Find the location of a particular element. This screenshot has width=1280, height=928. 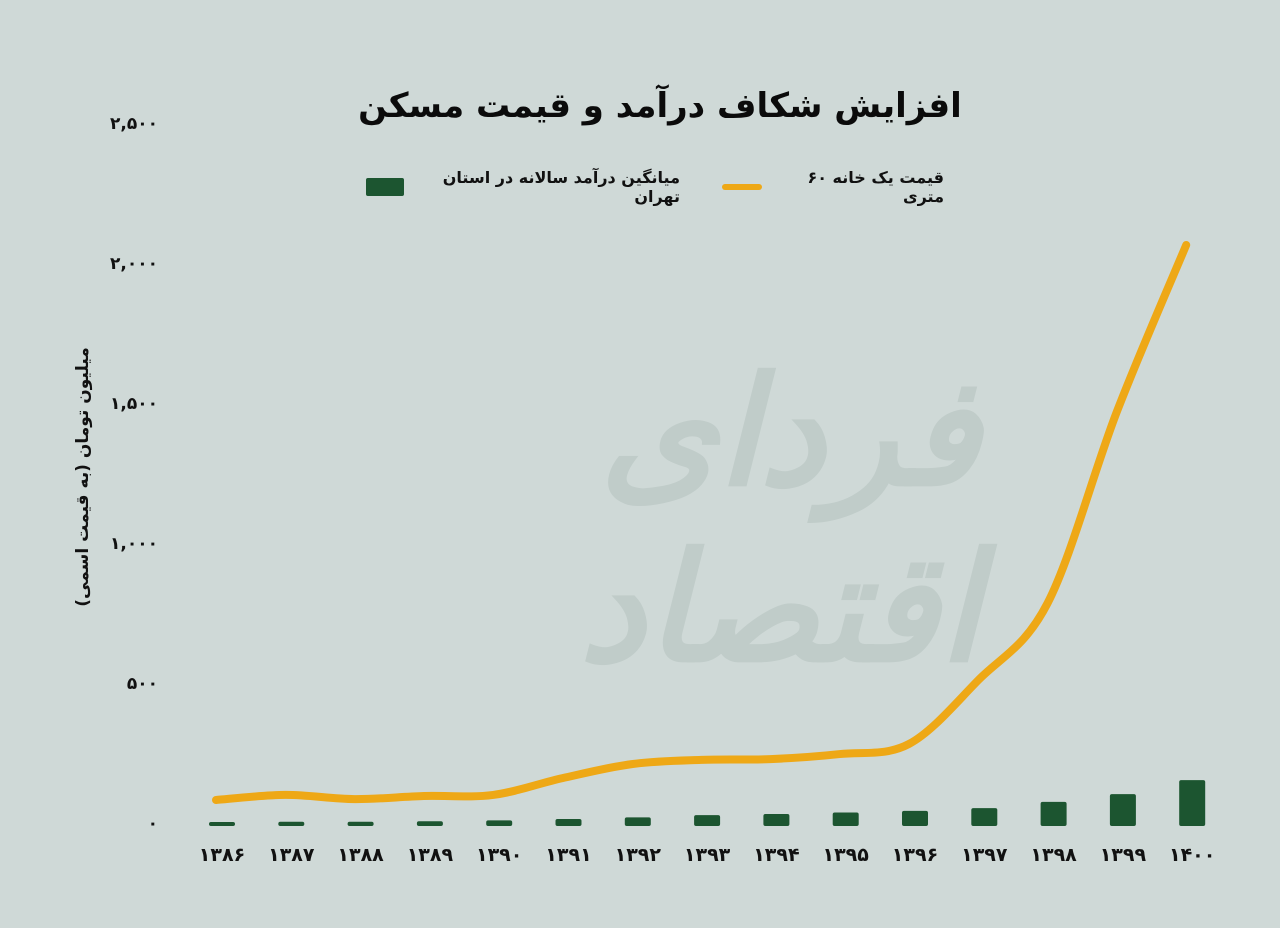

x-tick: ۱۳۹۵ is located at coordinates (845, 855).